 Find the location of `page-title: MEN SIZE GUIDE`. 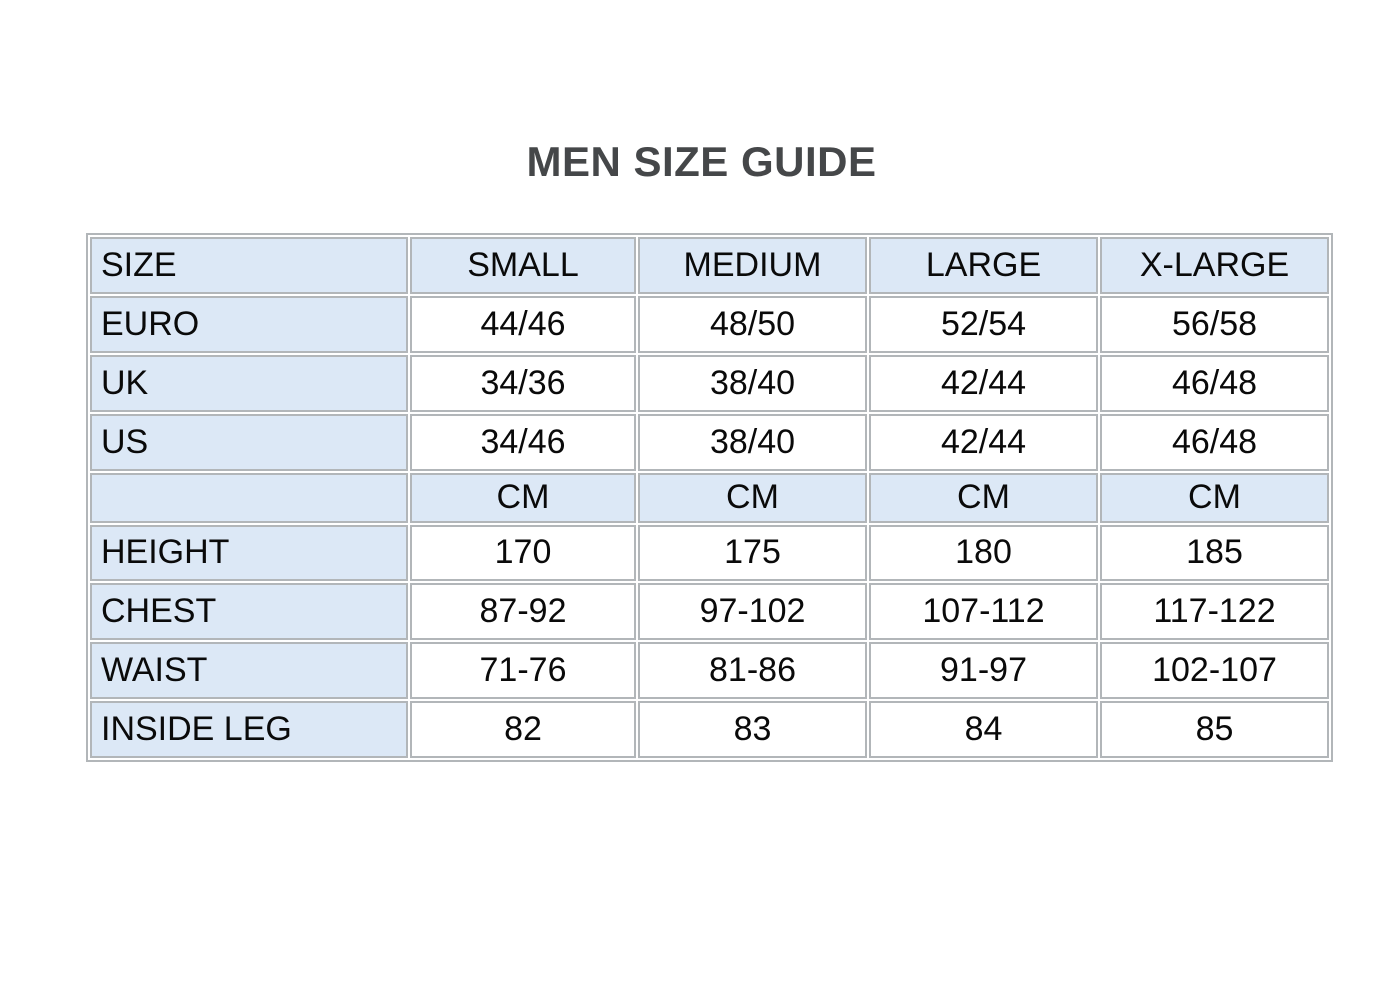

page-title: MEN SIZE GUIDE is located at coordinates (701, 161).